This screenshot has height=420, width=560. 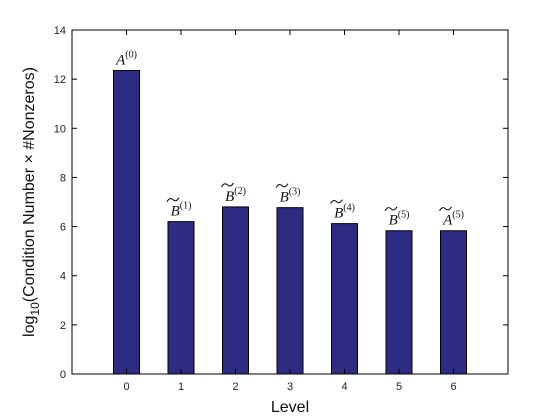 I want to click on bar-label: B(2), so click(x=233, y=193).